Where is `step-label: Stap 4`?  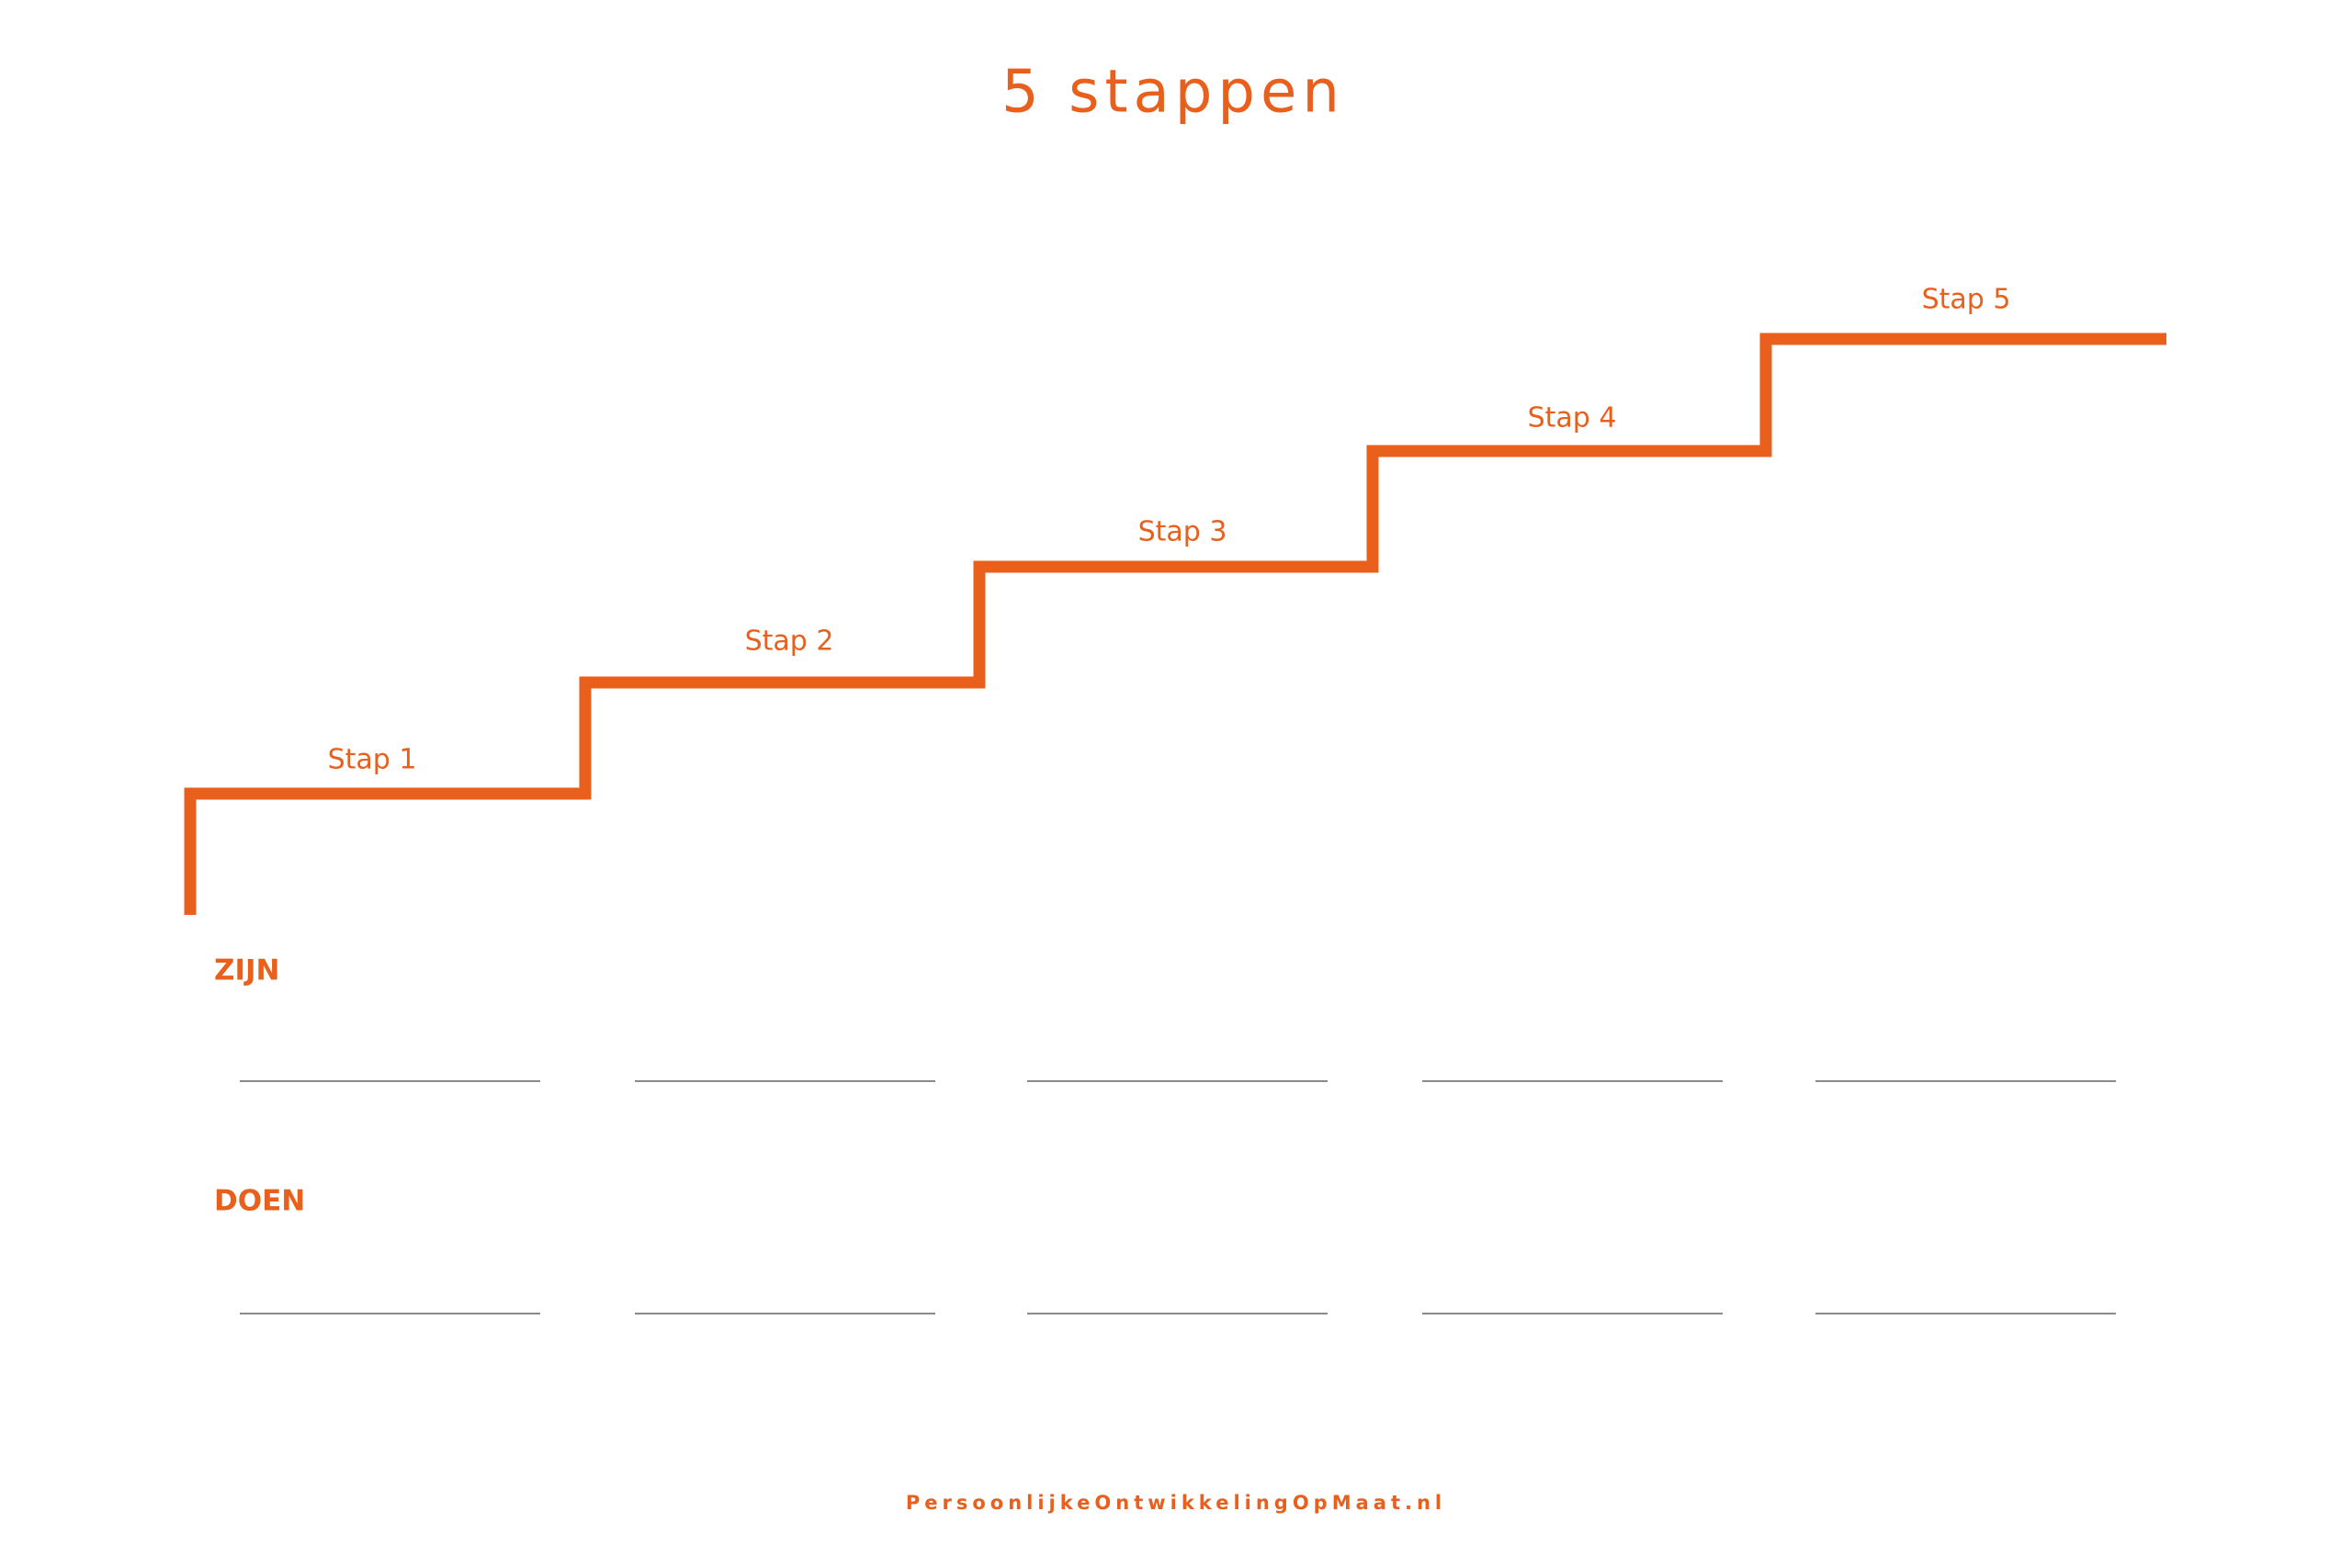 step-label: Stap 4 is located at coordinates (1572, 418).